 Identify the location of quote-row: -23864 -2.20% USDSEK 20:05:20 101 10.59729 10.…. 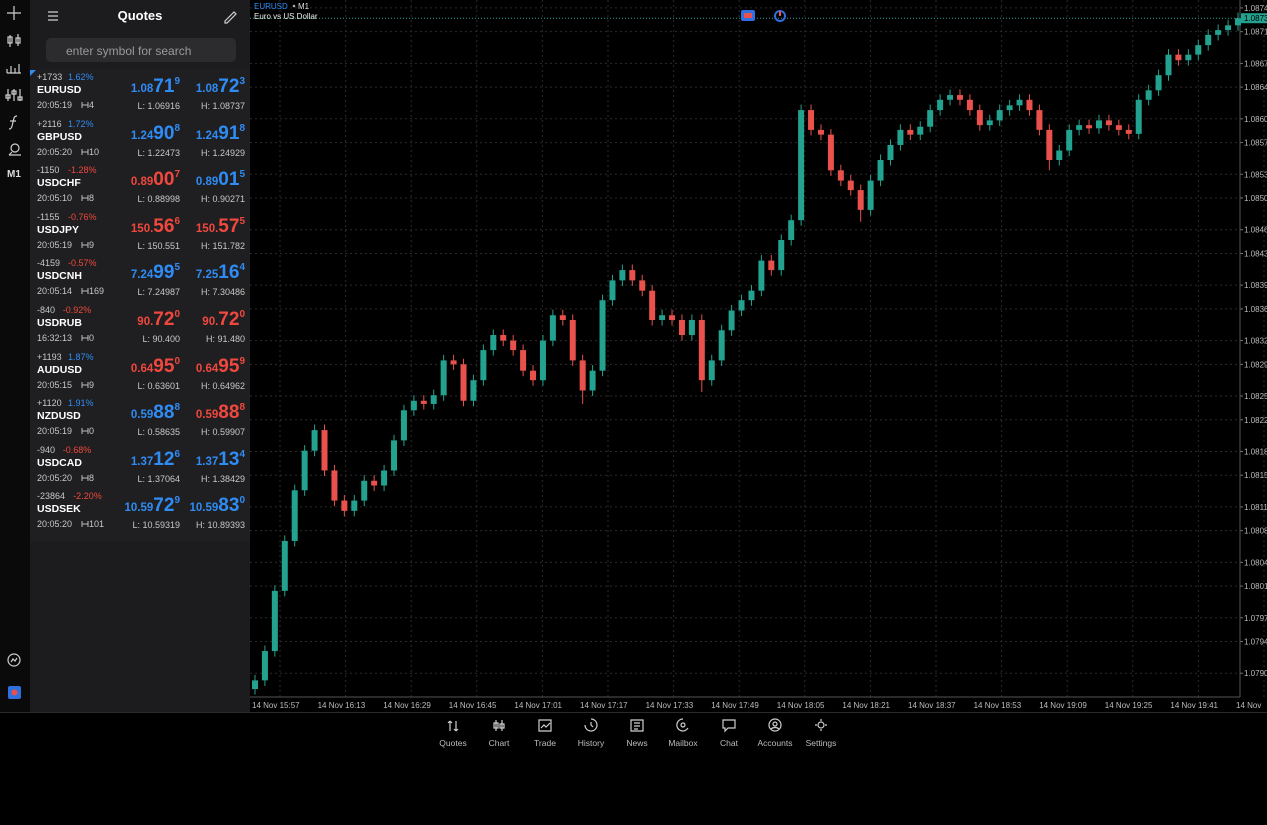
(140, 512).